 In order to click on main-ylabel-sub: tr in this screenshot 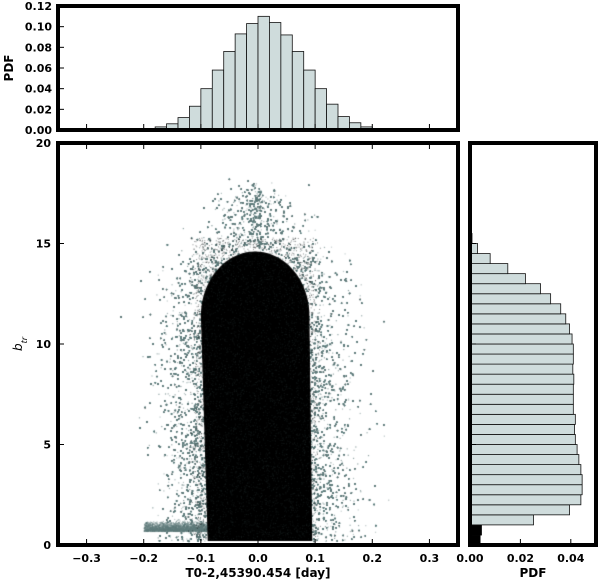, I will do `click(24, 339)`.